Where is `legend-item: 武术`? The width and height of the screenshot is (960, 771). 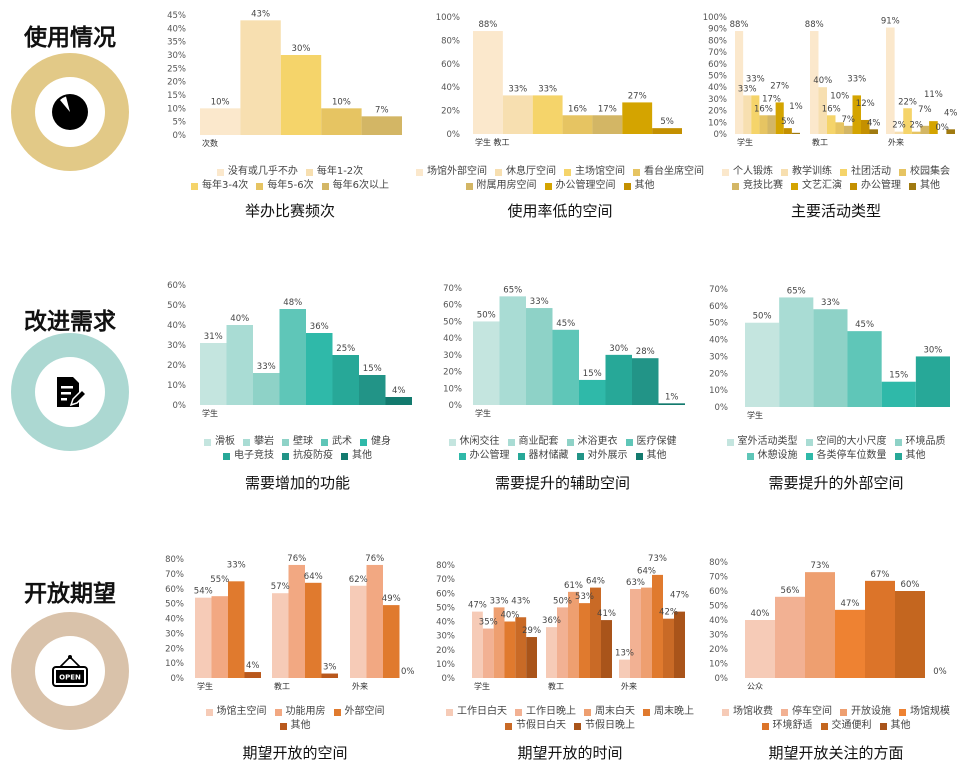 legend-item: 武术 is located at coordinates (336, 442).